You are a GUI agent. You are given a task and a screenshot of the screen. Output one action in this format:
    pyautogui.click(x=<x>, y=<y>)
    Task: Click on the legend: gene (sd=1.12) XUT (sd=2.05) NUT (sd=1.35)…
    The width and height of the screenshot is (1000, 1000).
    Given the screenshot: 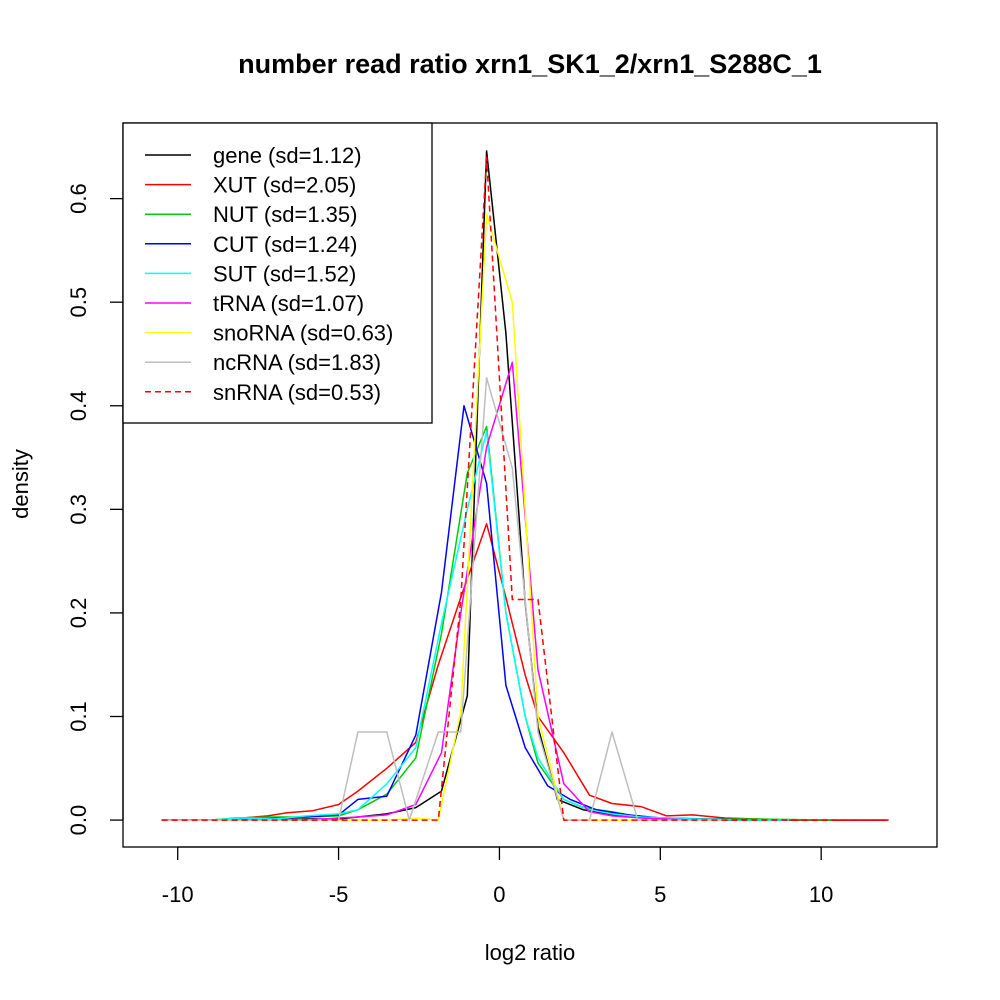 What is the action you would take?
    pyautogui.click(x=277, y=273)
    